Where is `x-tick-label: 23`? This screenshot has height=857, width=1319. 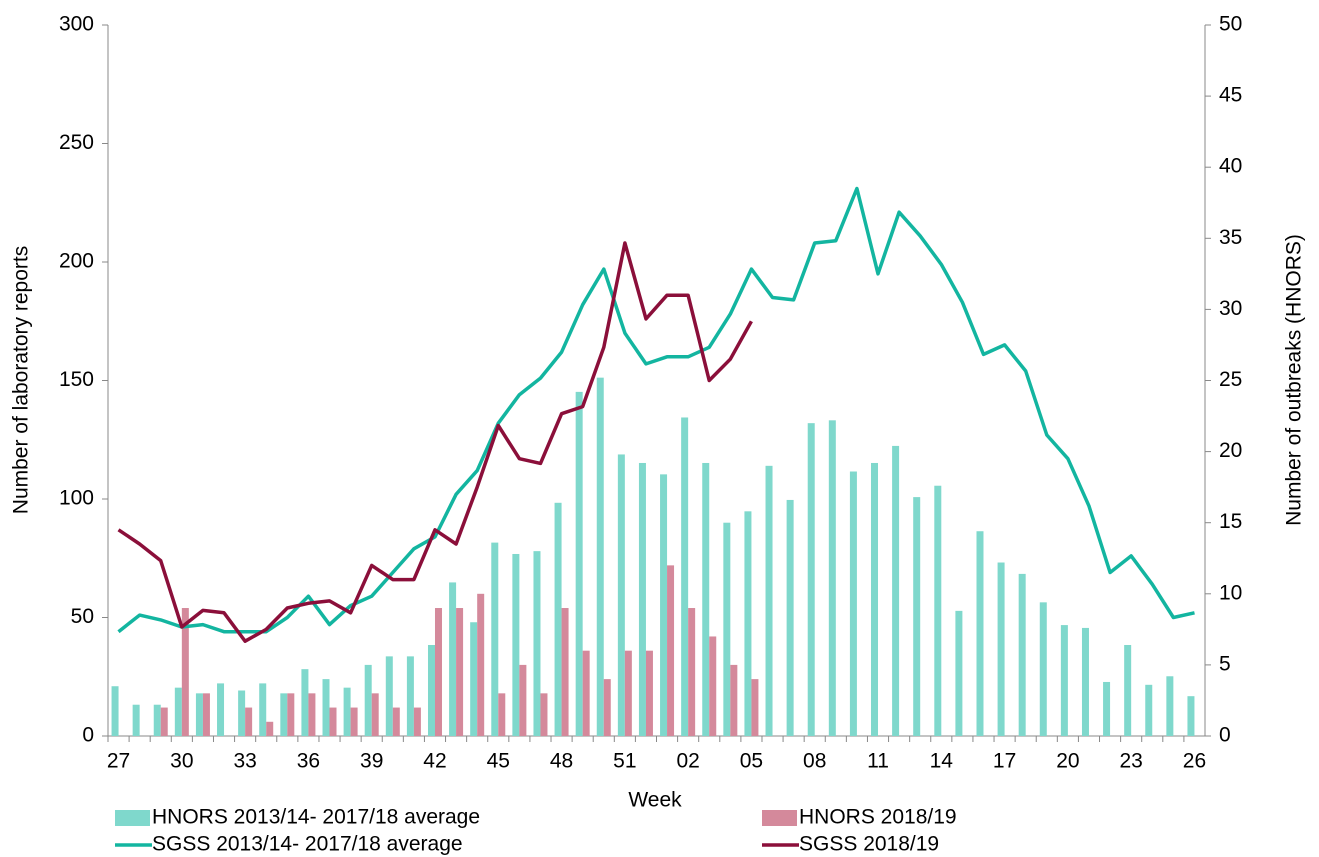
x-tick-label: 23 is located at coordinates (1130, 761).